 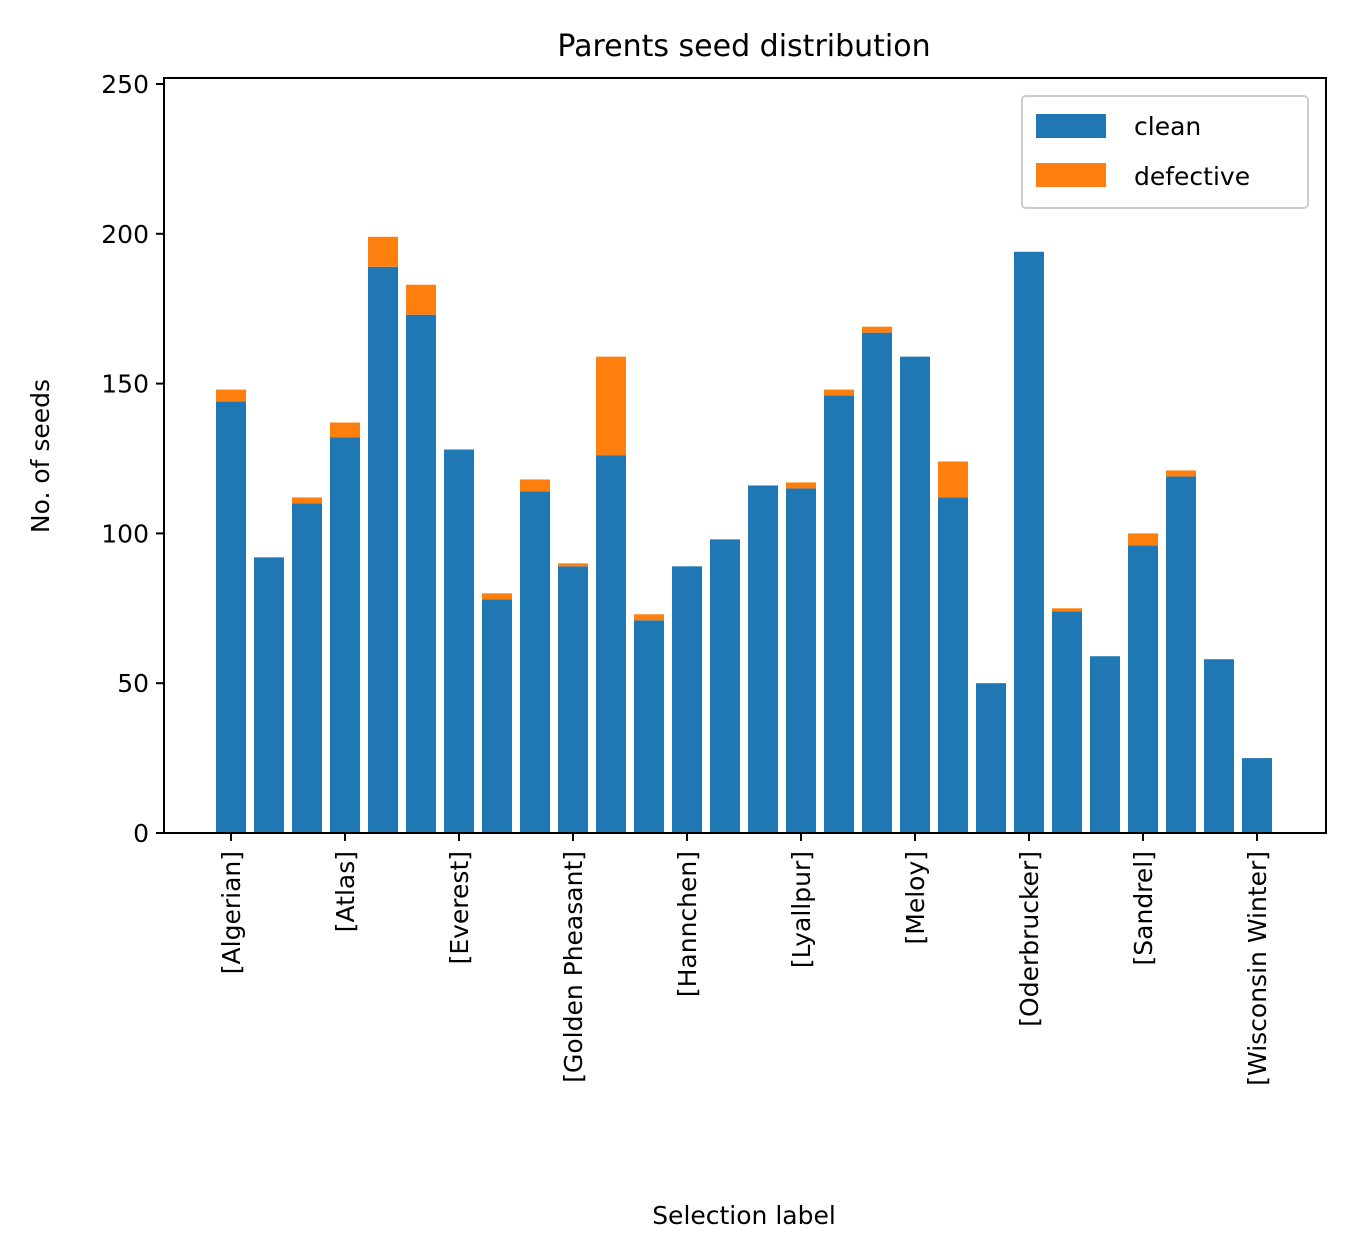 I want to click on legend-swatch-defective, so click(x=1071, y=175).